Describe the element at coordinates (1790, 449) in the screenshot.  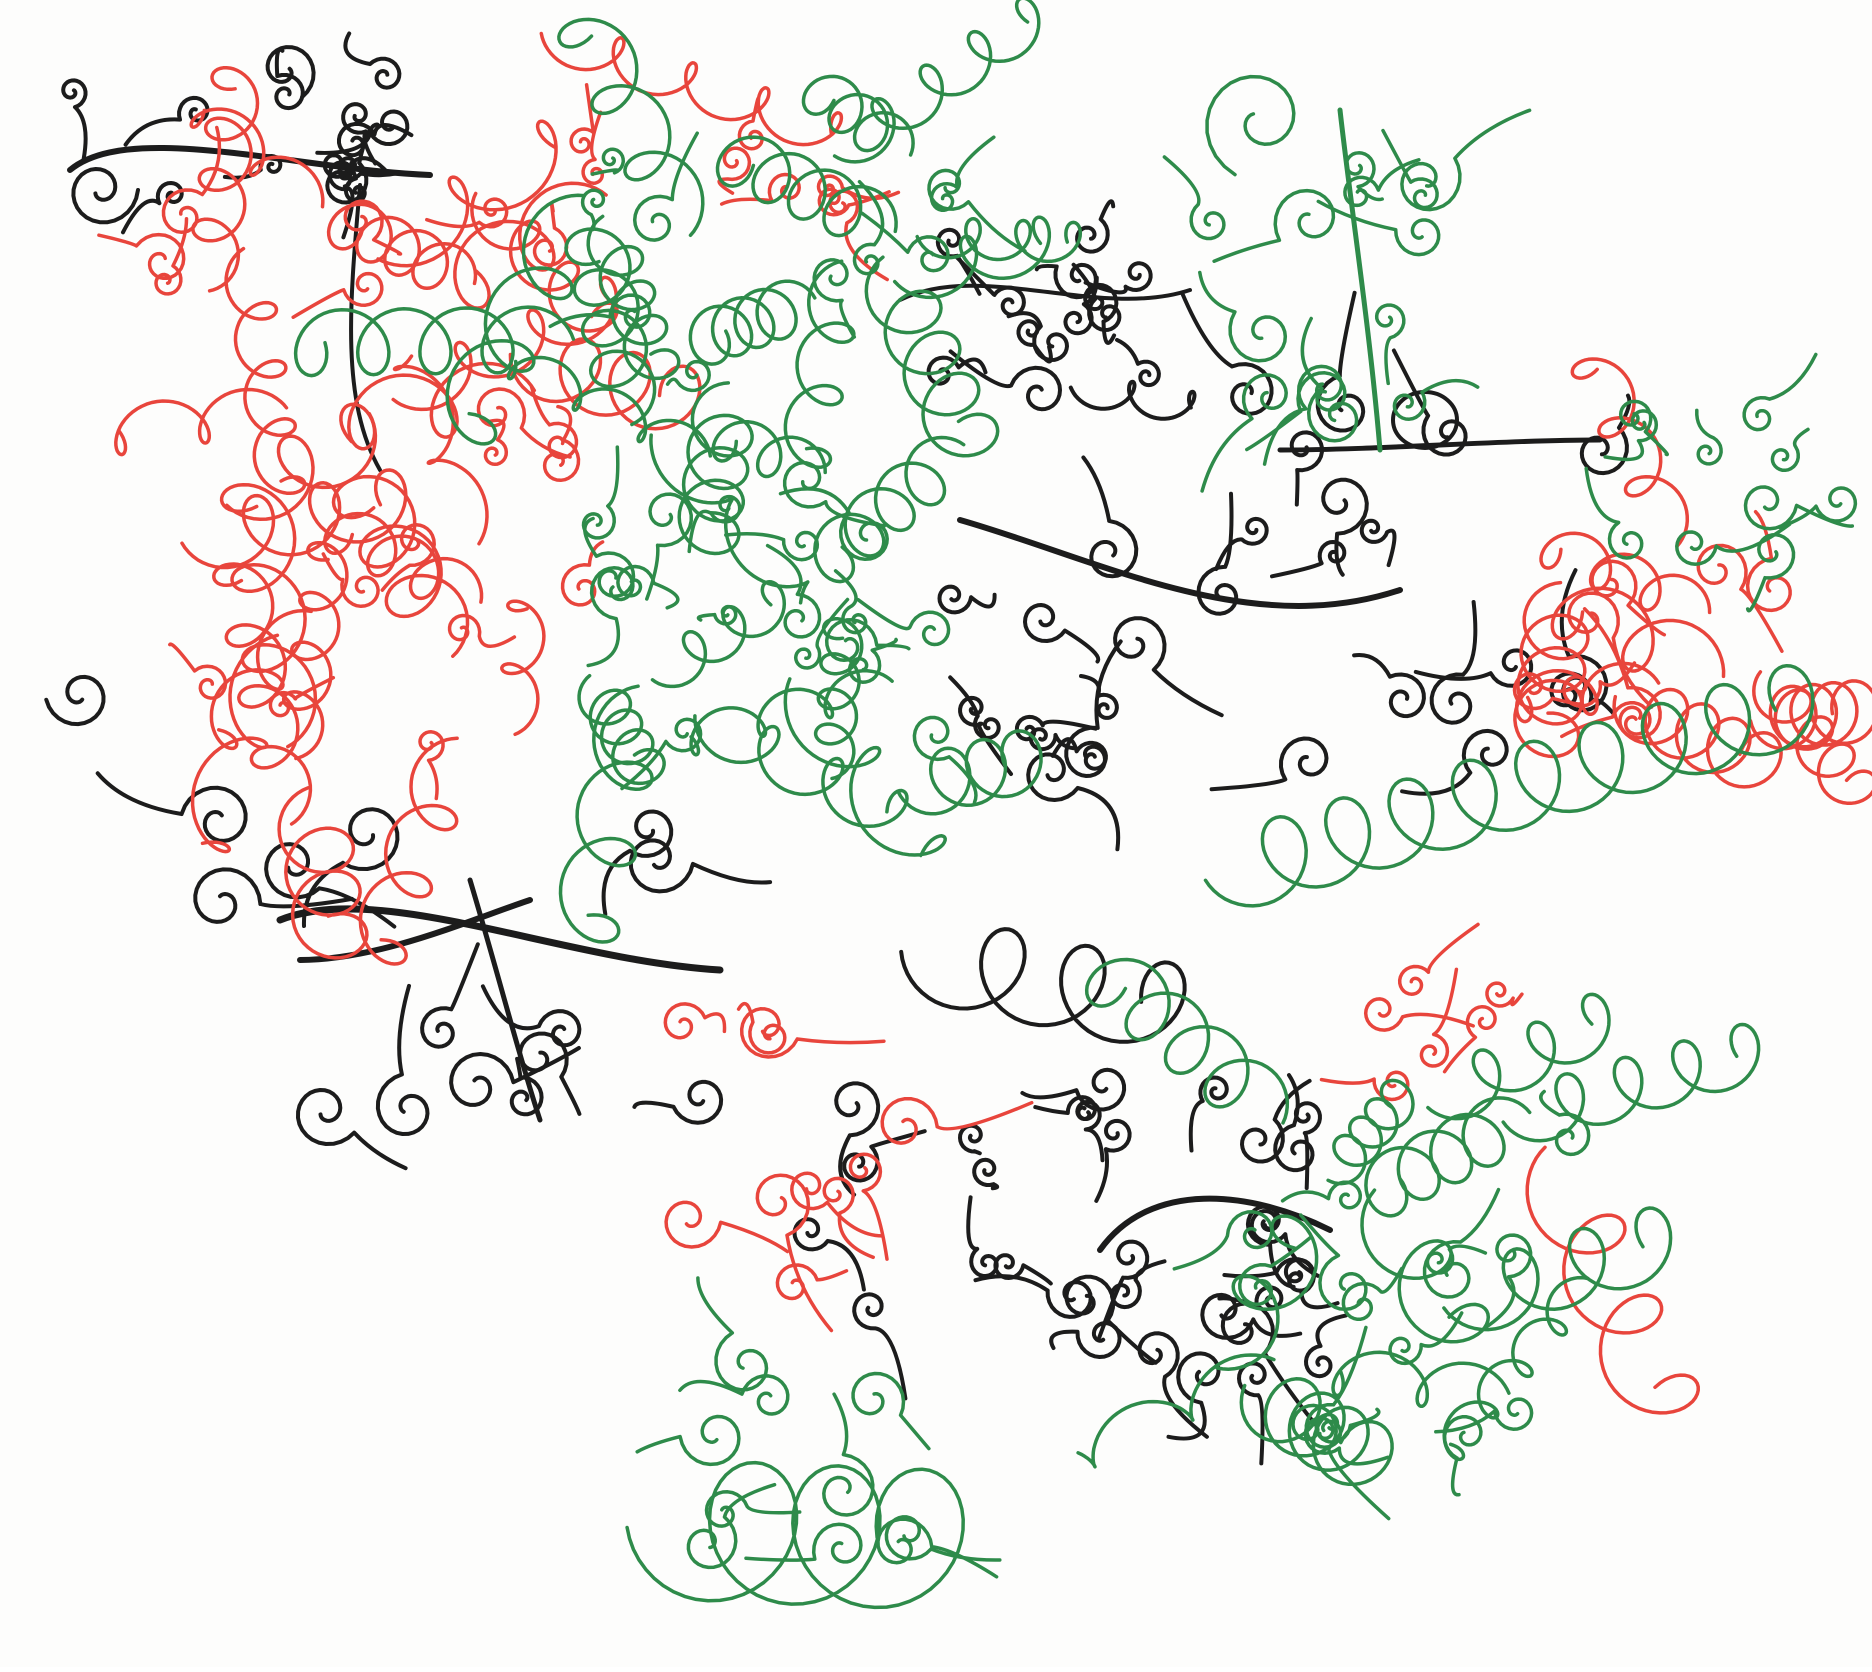
I see `right-green-loops` at that location.